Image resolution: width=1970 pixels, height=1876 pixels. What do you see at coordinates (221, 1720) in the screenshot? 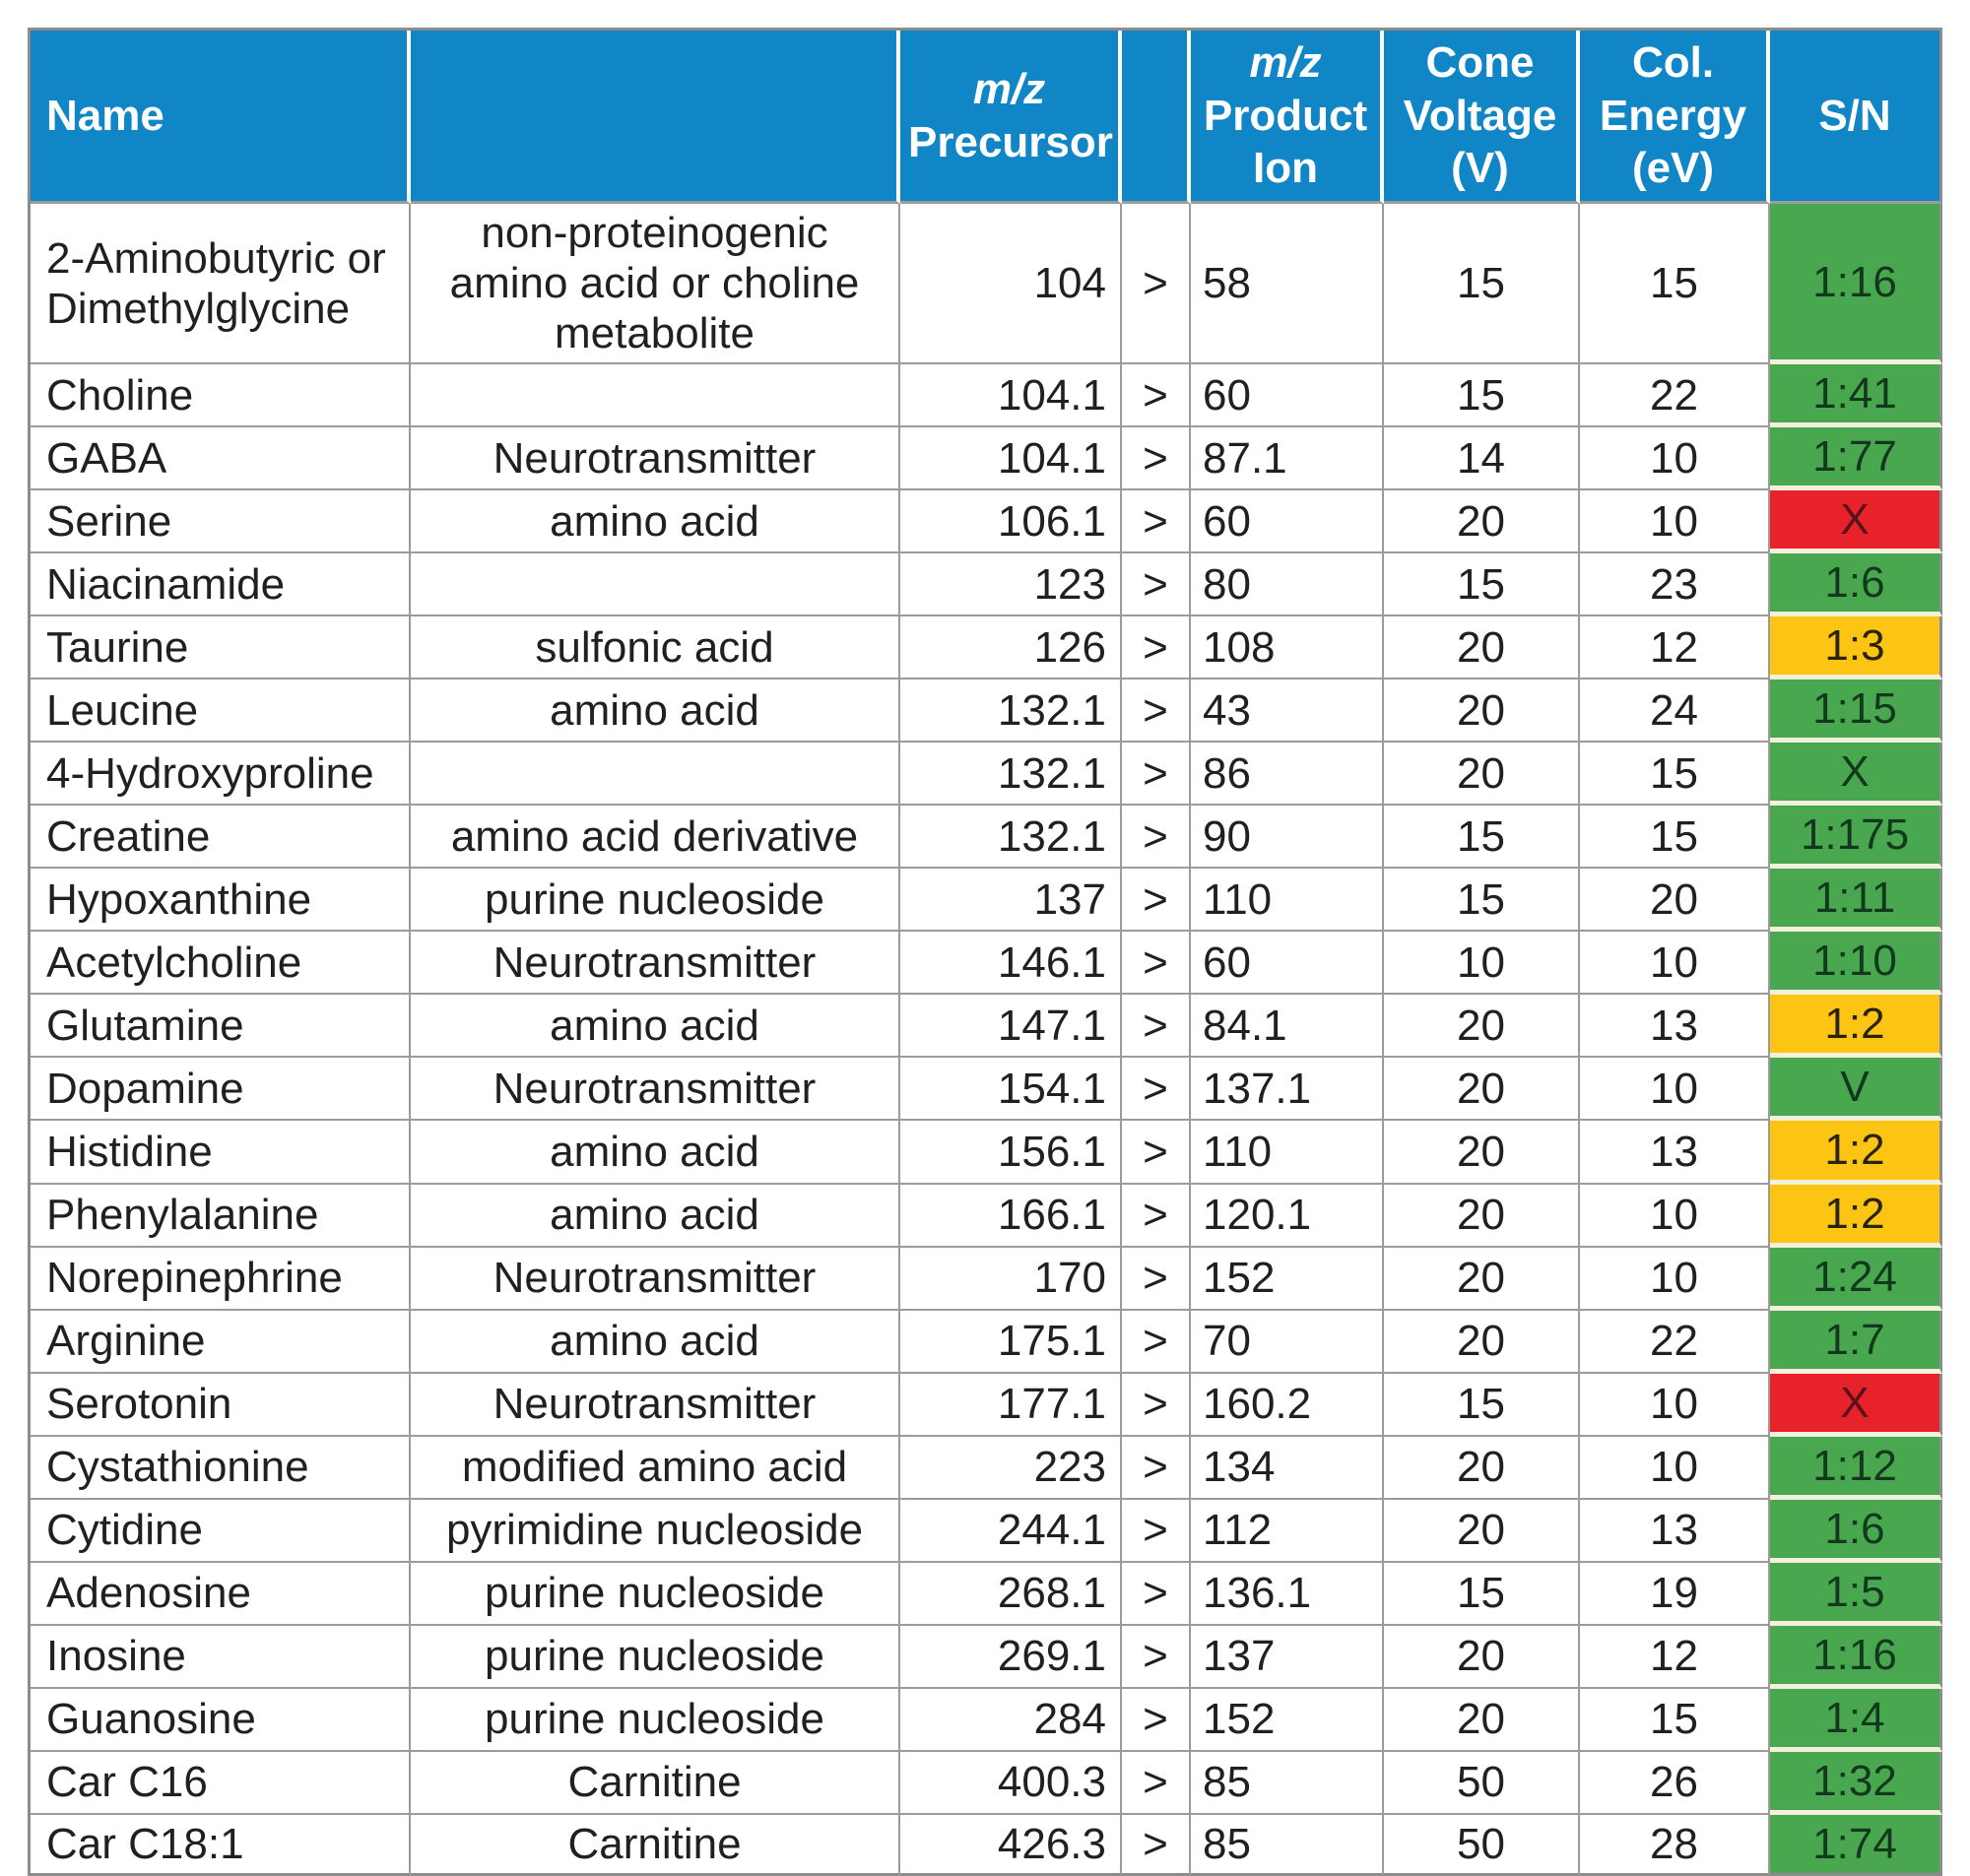
I see `cell-name: Guanosine` at bounding box center [221, 1720].